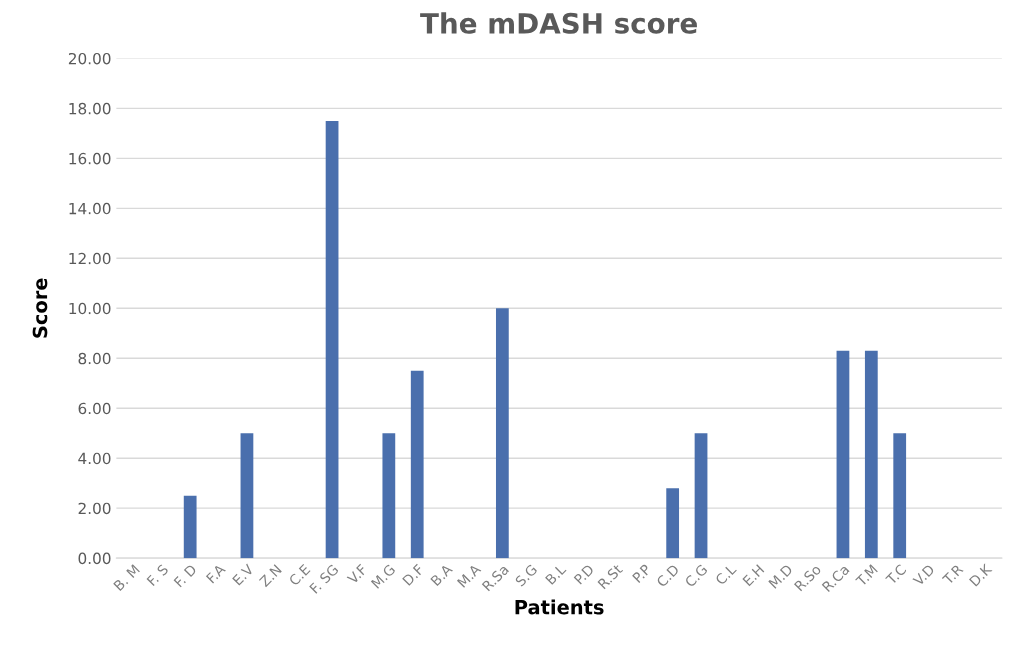 The height and width of the screenshot is (649, 1012). I want to click on x-tick-label: E.V, so click(243, 574).